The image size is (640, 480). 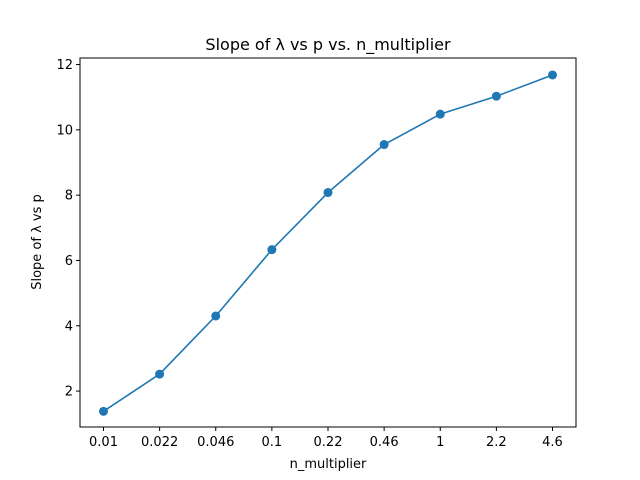 I want to click on y-axis-ticks: 2 4 6 8 10 12, so click(x=68, y=229).